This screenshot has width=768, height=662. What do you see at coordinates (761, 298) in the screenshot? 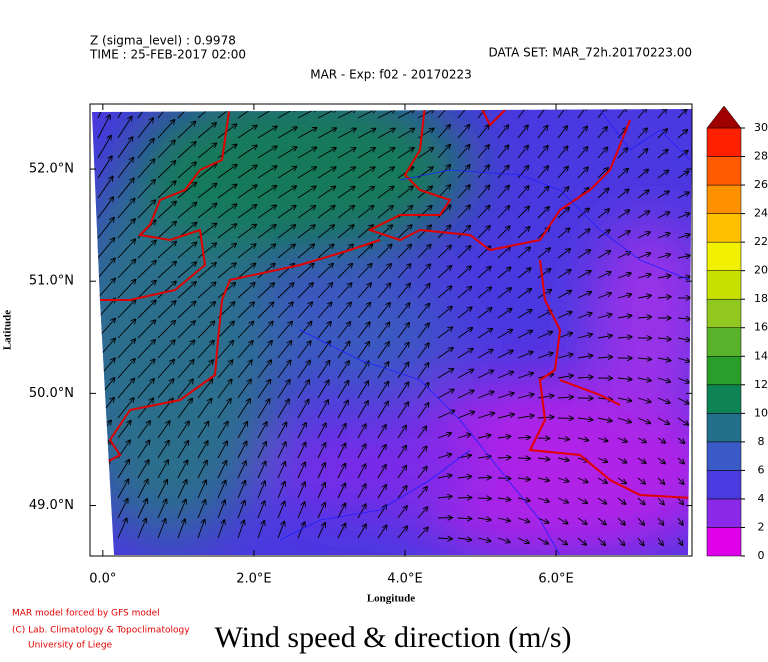
I see `colorbar-tick-label: 18` at bounding box center [761, 298].